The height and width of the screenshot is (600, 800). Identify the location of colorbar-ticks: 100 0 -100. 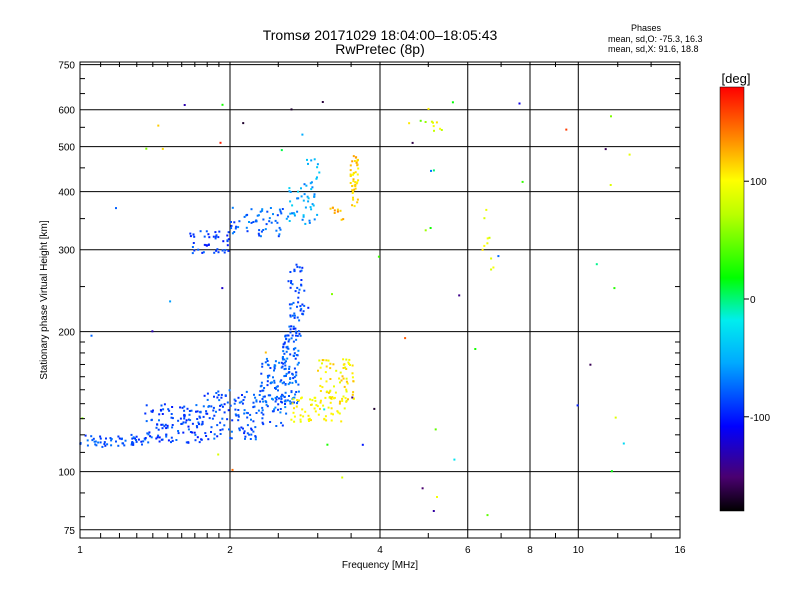
(757, 300).